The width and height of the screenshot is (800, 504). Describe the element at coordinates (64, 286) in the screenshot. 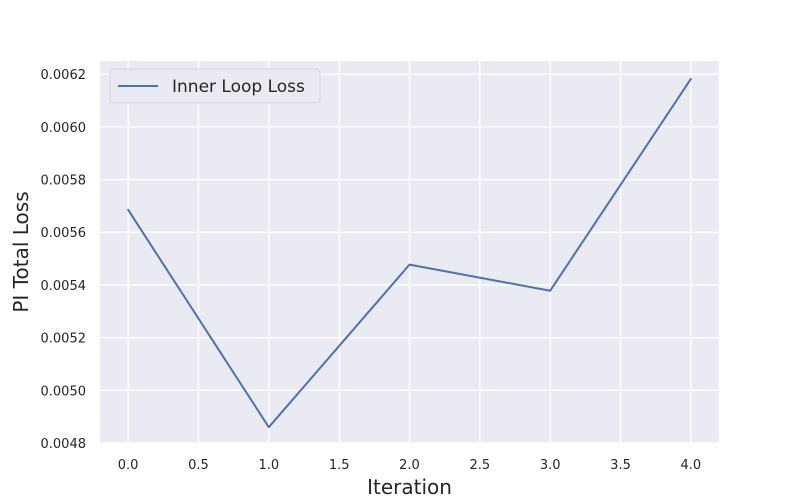

I see `y-tick-label-3: 0.0054` at that location.